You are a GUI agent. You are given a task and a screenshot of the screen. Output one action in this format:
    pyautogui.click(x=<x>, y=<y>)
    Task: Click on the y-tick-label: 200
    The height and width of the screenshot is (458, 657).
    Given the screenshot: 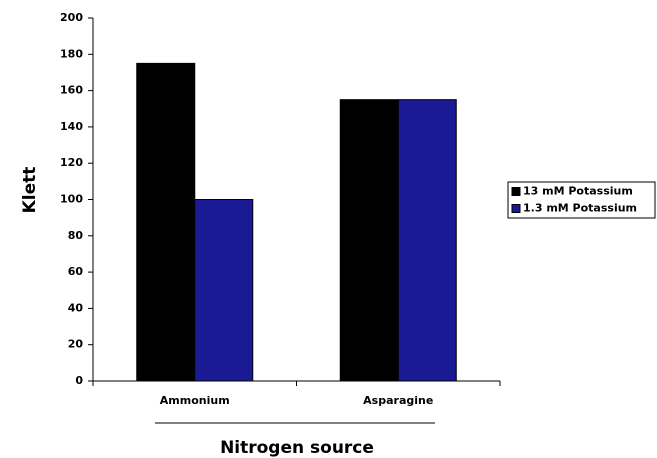 What is the action you would take?
    pyautogui.click(x=71, y=17)
    